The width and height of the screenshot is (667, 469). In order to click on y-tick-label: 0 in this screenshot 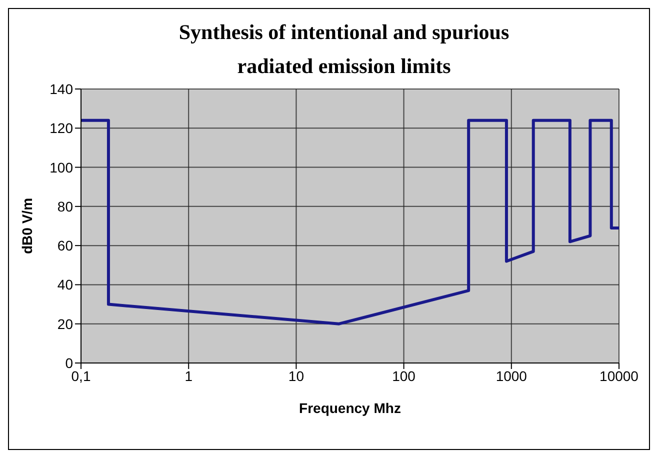, I will do `click(69, 362)`.